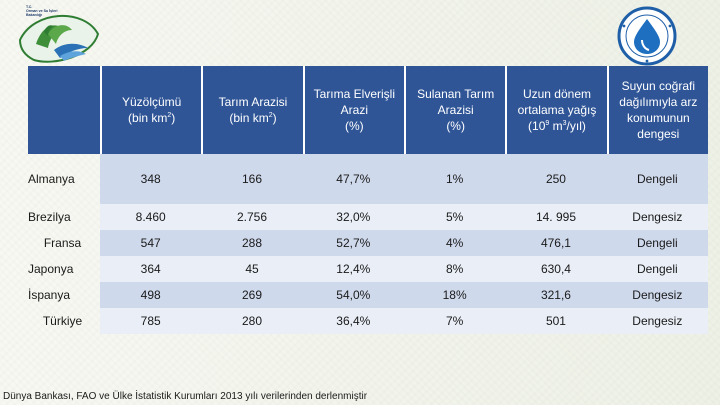 This screenshot has height=405, width=720. What do you see at coordinates (454, 179) in the screenshot?
I see `irrigated-cell: 1%` at bounding box center [454, 179].